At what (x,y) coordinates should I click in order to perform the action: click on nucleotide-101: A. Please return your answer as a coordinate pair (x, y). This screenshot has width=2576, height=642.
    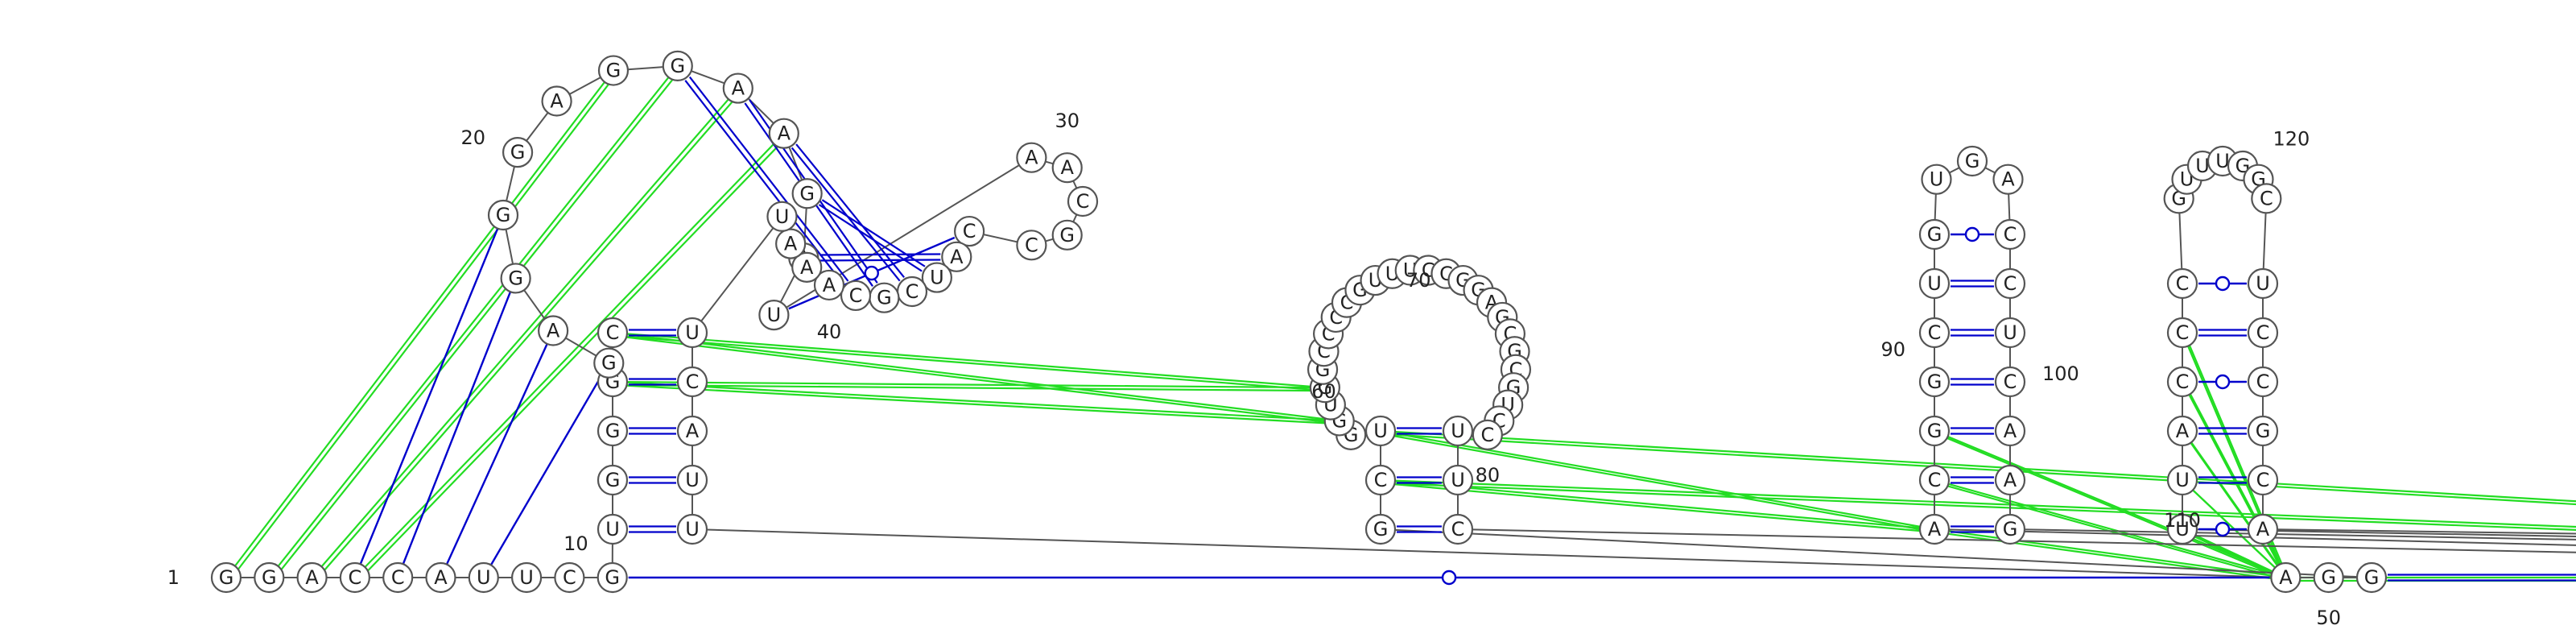
    Looking at the image, I should click on (2010, 431).